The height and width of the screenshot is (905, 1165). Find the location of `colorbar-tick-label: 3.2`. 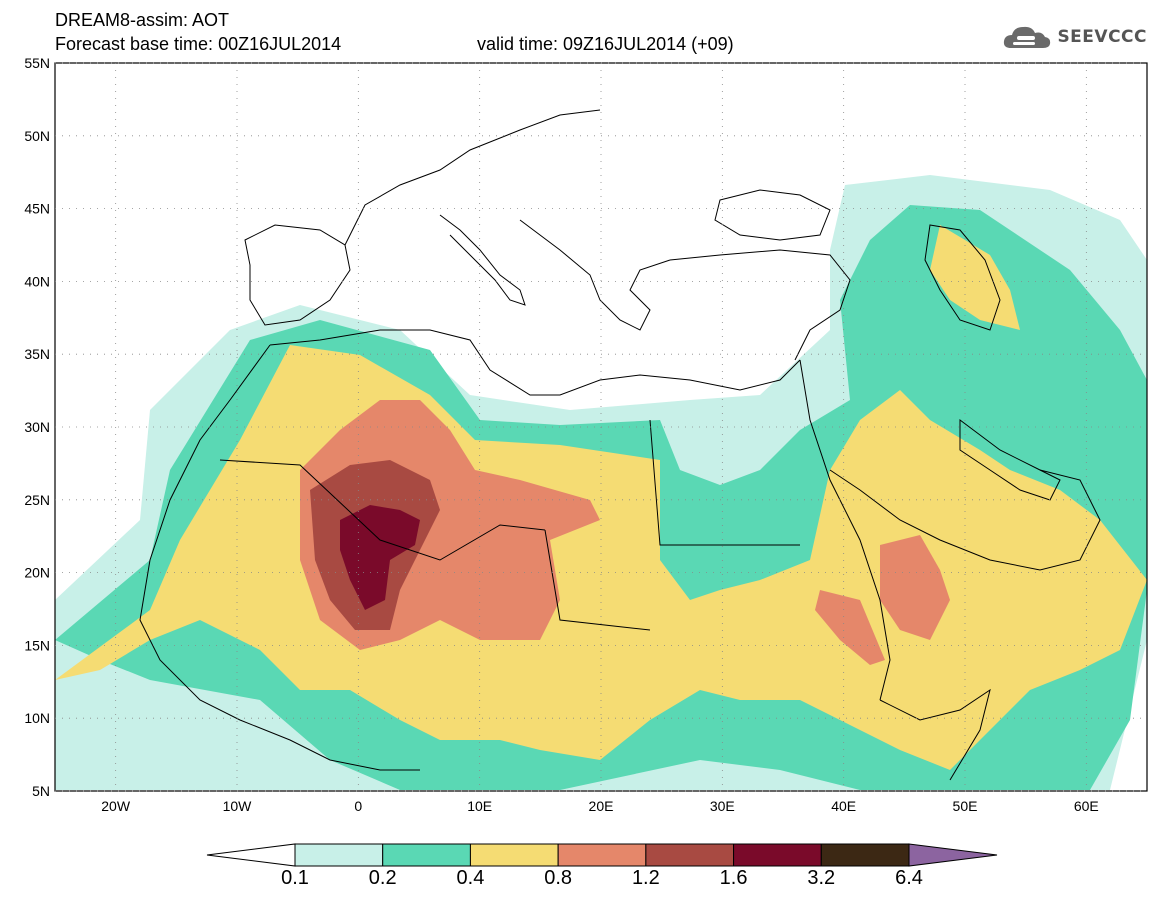

colorbar-tick-label: 3.2 is located at coordinates (821, 878).